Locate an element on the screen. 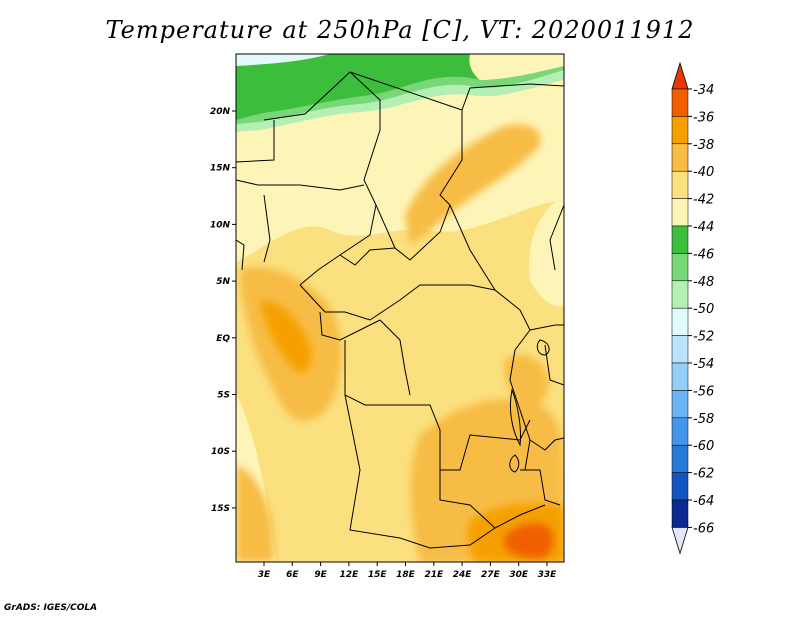 This screenshot has width=800, height=618. pale-top-left is located at coordinates (283, 60).